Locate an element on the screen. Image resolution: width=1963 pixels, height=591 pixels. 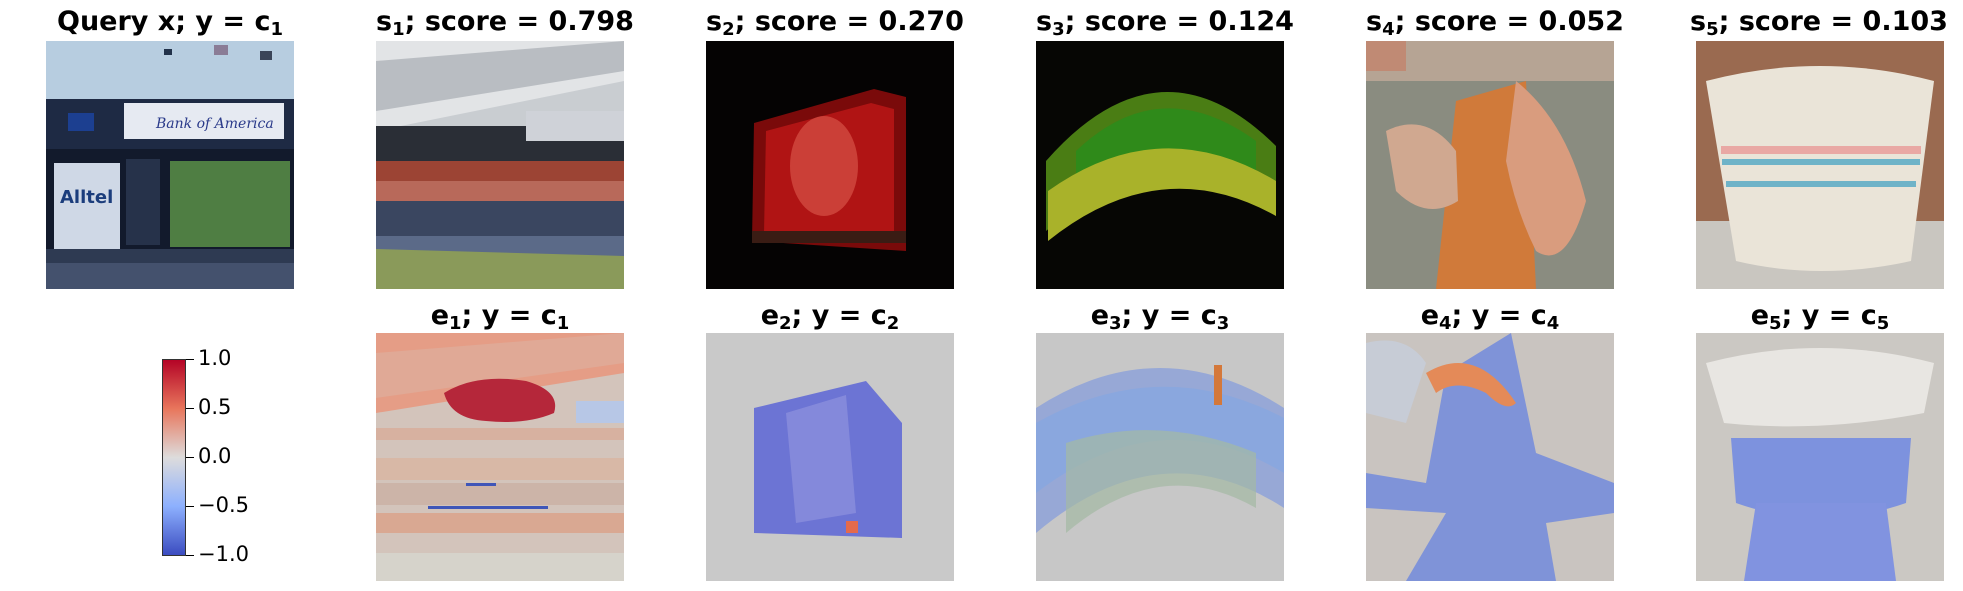
colorbar-label-zero: 0.0 is located at coordinates (215, 456).